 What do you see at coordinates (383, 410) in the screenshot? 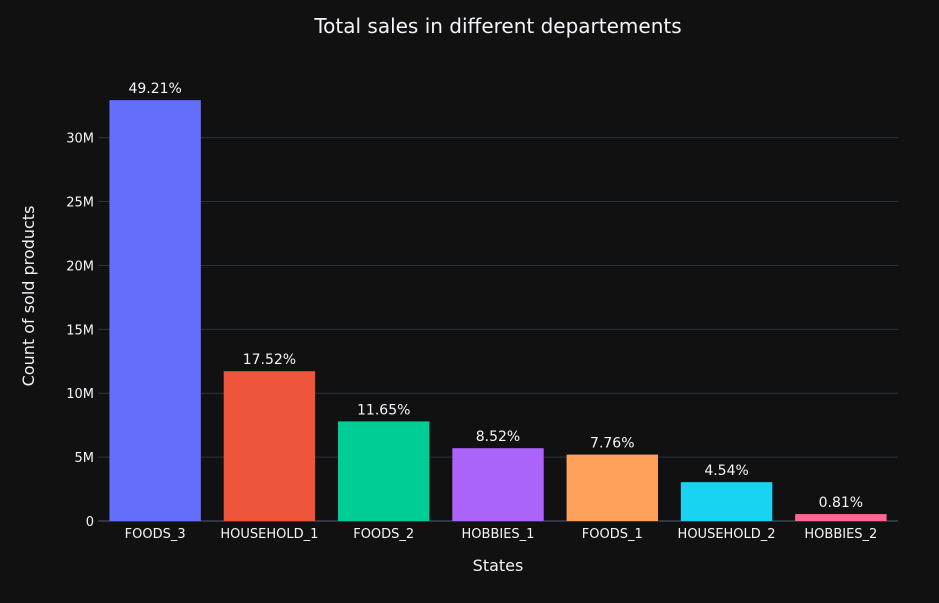
I see `data-label: 11.65%` at bounding box center [383, 410].